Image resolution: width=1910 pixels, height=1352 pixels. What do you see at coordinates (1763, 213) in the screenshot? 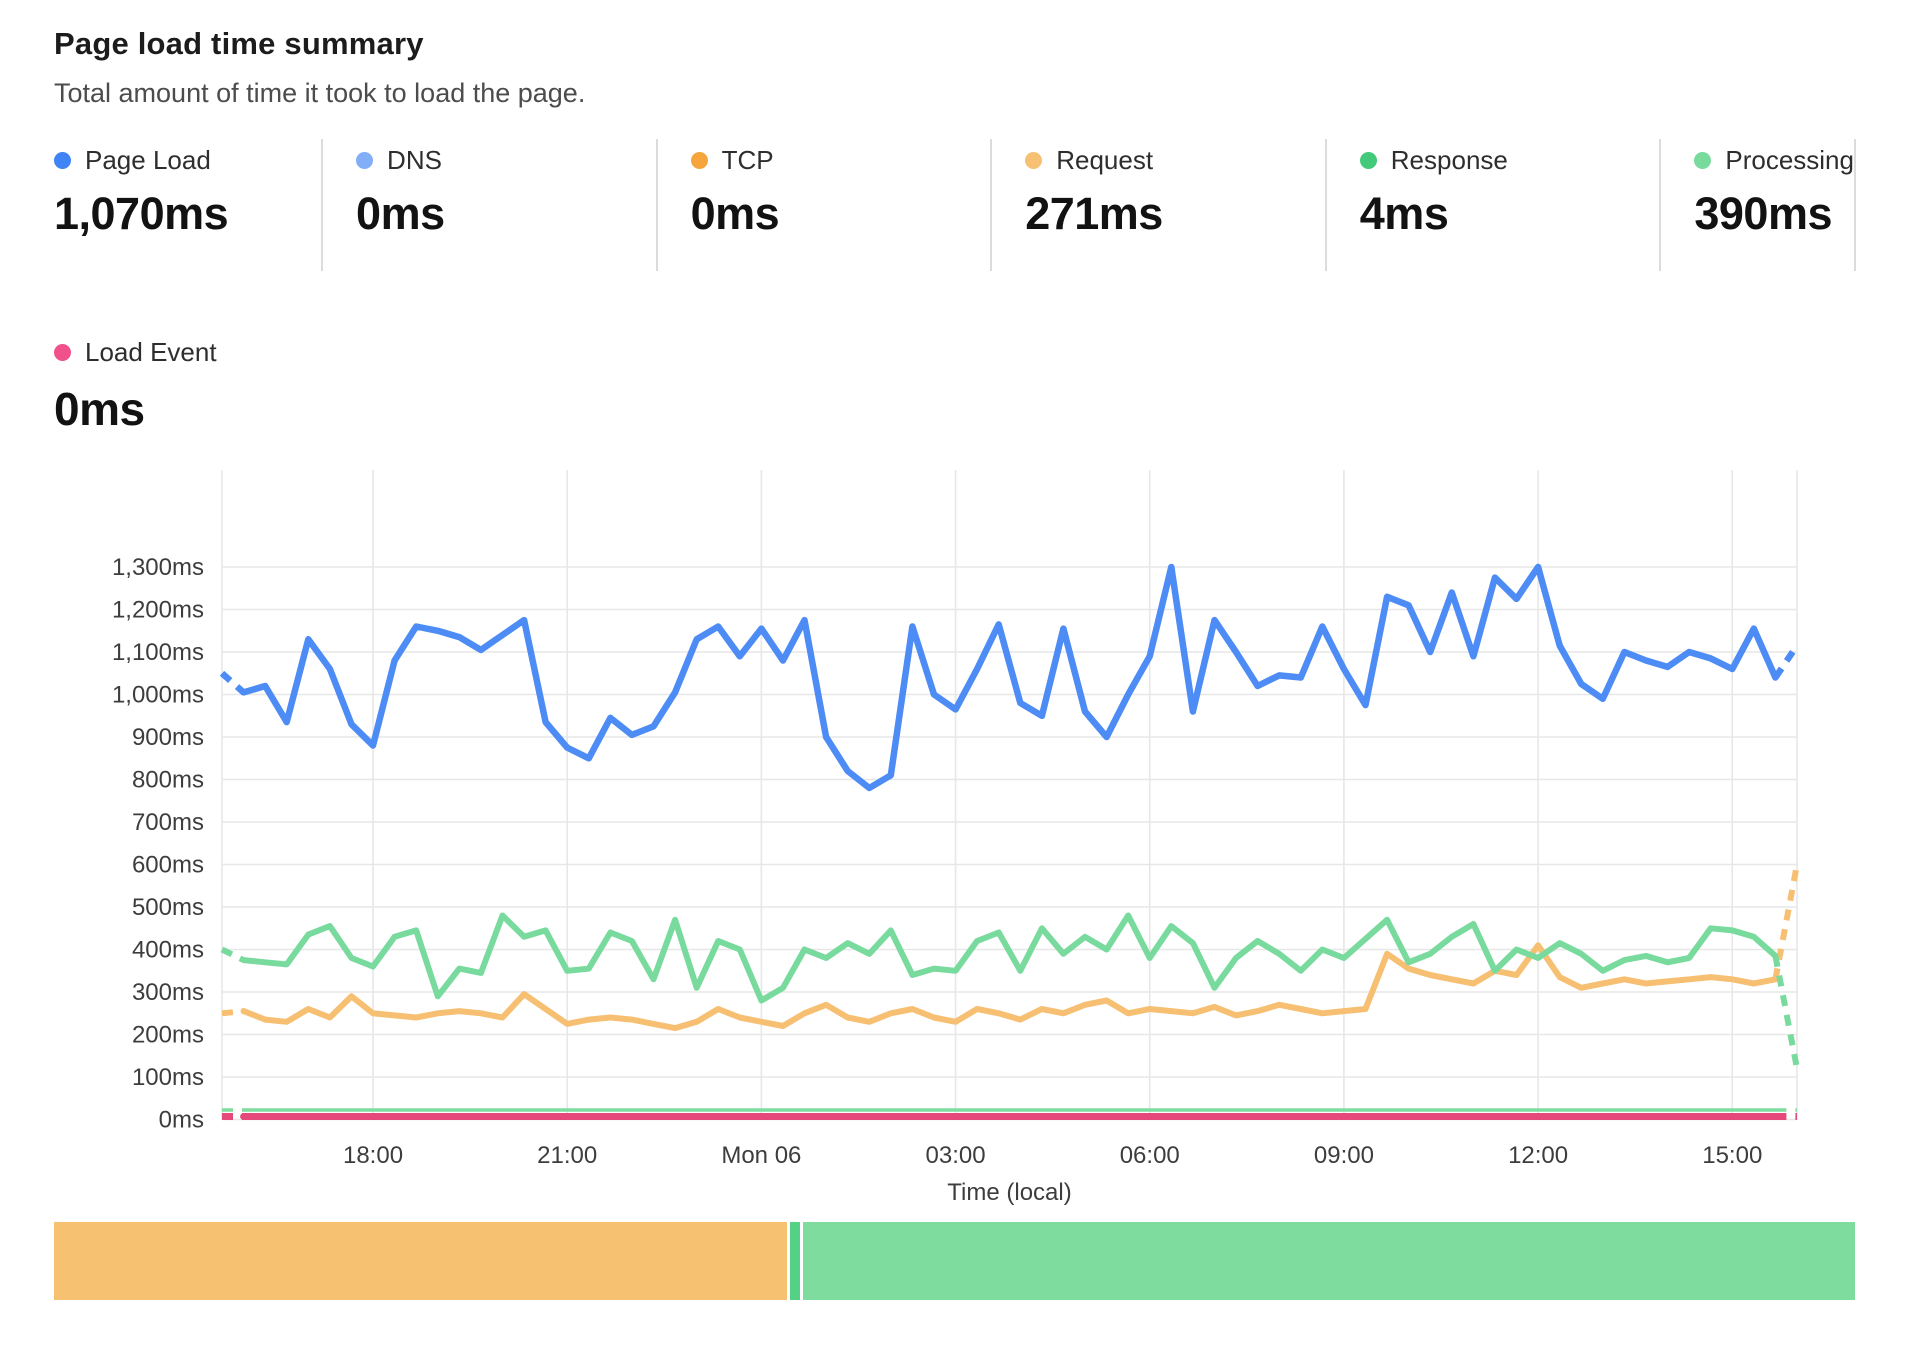
I see `metric-value: 390ms` at bounding box center [1763, 213].